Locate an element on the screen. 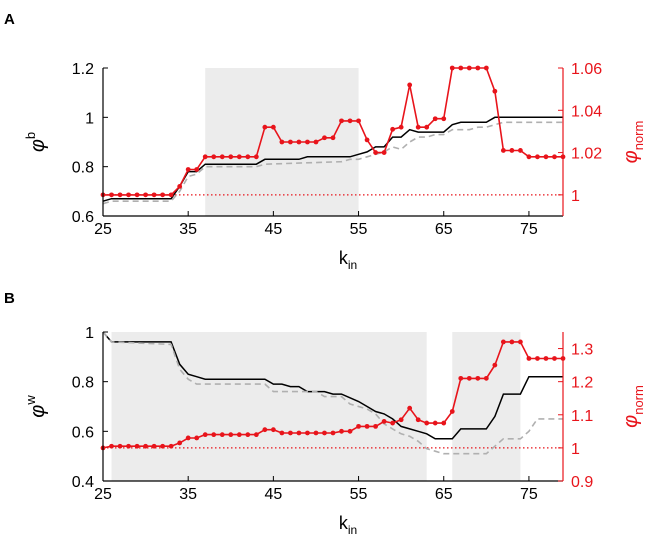 Image resolution: width=655 pixels, height=558 pixels. panel-b-y-right-tick-label: 1 is located at coordinates (575, 449).